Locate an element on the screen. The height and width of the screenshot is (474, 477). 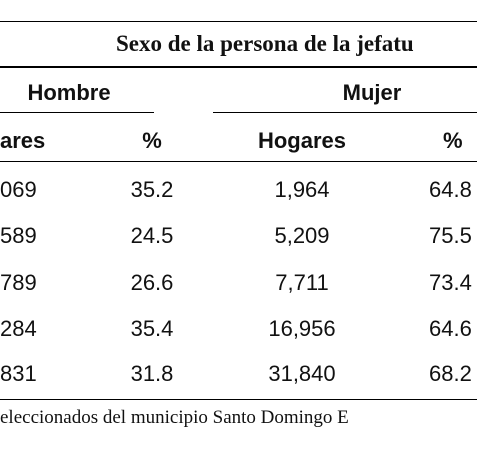
cell-female-percent: 64.6 is located at coordinates (450, 328).